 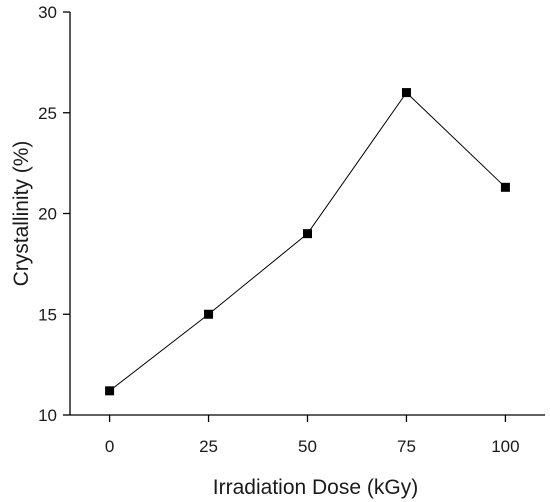 What do you see at coordinates (406, 446) in the screenshot?
I see `x-tick-label: 75` at bounding box center [406, 446].